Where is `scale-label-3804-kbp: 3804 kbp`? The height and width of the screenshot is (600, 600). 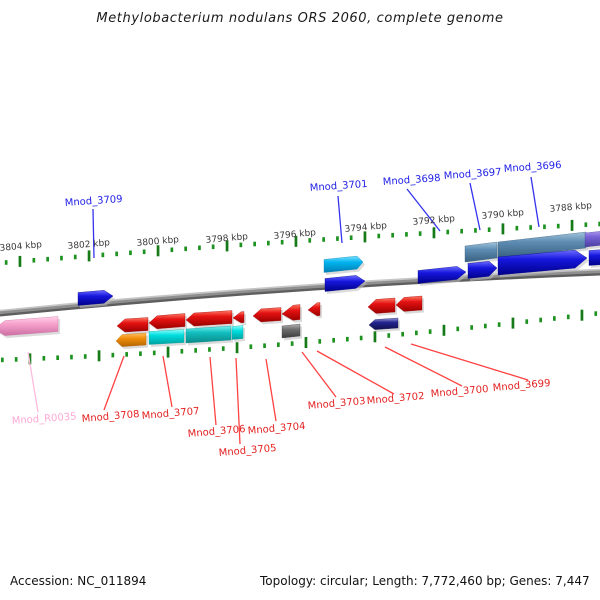
scale-label-3804-kbp: 3804 kbp is located at coordinates (21, 247).